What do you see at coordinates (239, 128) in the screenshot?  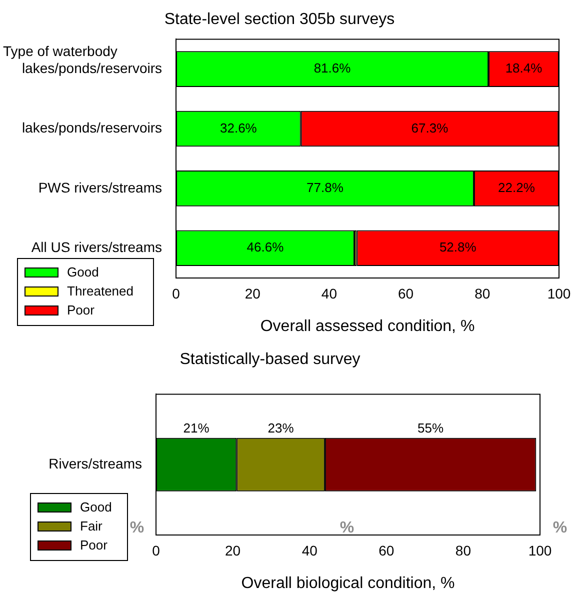 I see `data-label: 32.6%` at bounding box center [239, 128].